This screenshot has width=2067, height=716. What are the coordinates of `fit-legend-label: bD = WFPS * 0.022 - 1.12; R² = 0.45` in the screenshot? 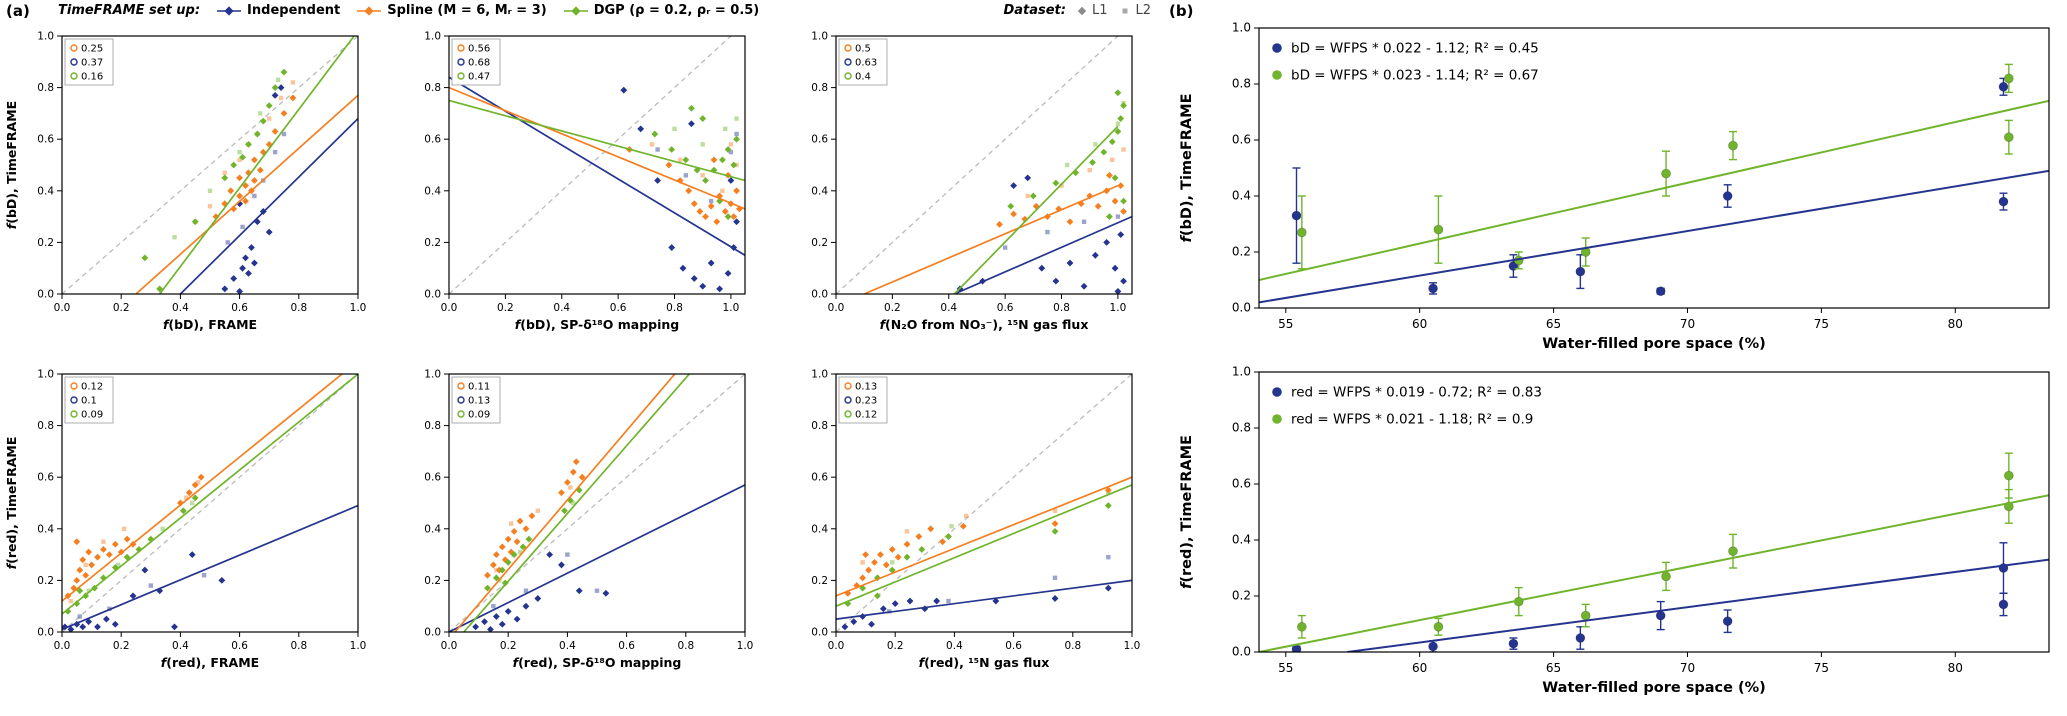 It's located at (1415, 49).